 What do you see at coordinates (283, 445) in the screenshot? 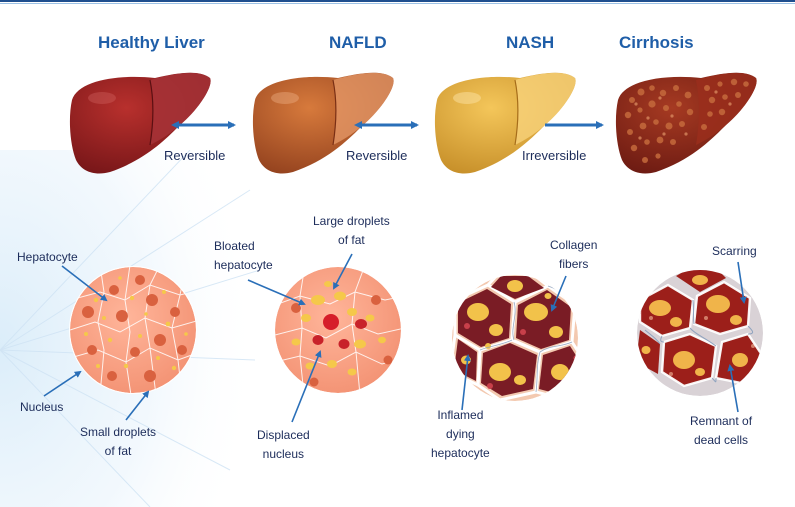
I see `label-displaced-nucleus: Displaced nucleus` at bounding box center [283, 445].